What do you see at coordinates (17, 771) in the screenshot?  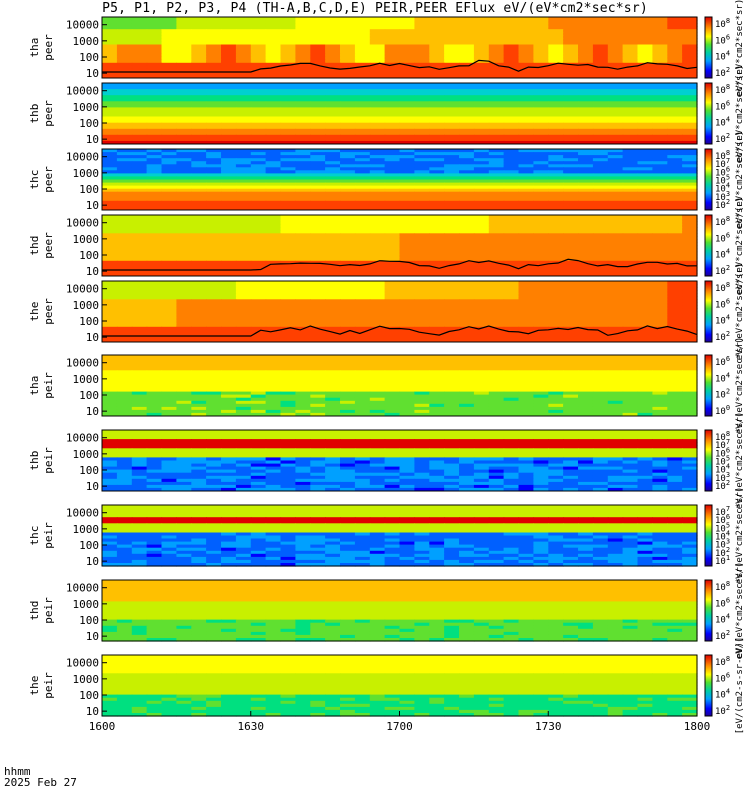 I see `x-unit-label: hhmm` at bounding box center [17, 771].